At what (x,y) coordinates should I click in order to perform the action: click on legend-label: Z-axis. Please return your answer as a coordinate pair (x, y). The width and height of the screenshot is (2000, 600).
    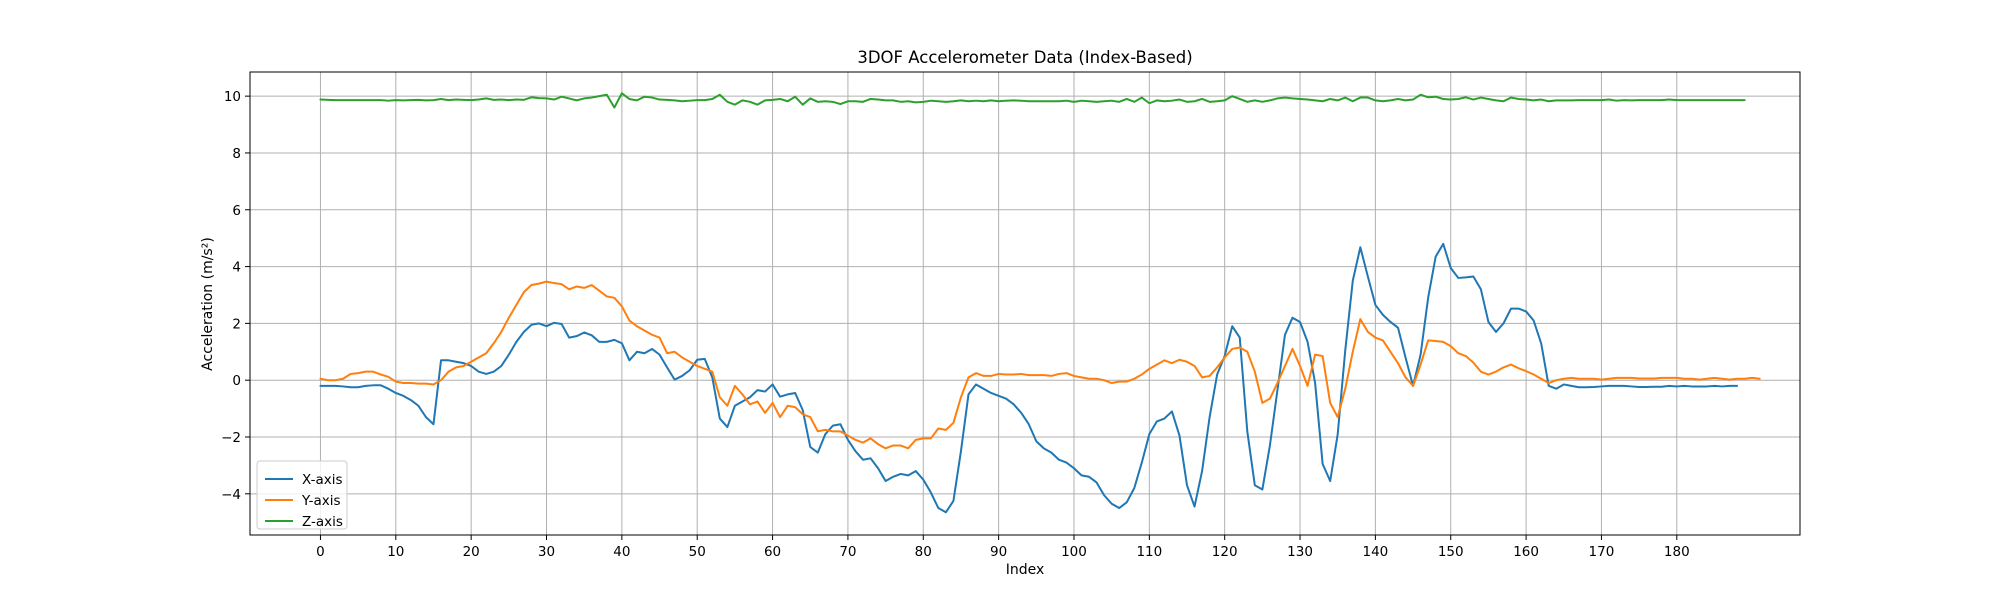
    Looking at the image, I should click on (322, 522).